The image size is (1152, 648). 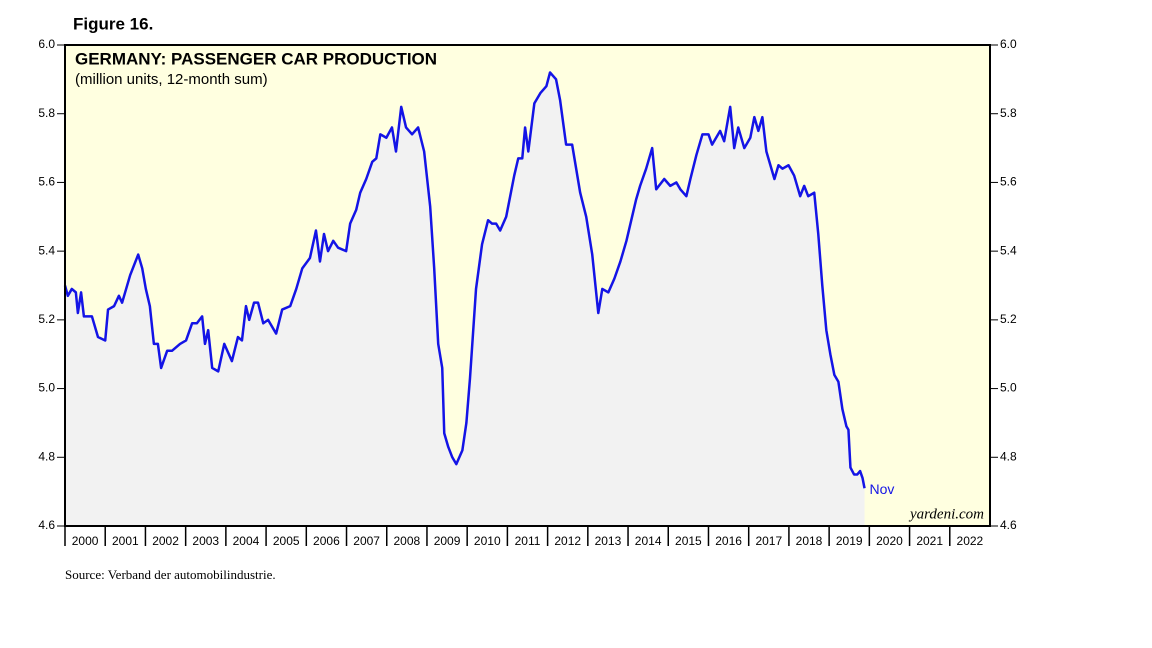 I want to click on y-tick-label: 6.0, so click(x=46, y=44).